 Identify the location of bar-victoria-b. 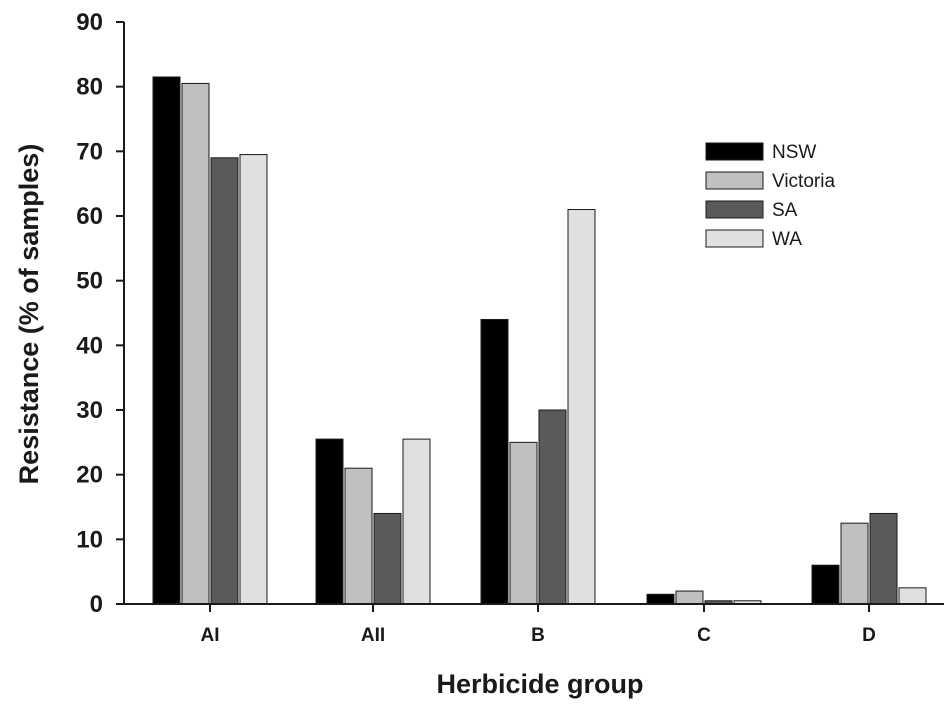
(523, 523).